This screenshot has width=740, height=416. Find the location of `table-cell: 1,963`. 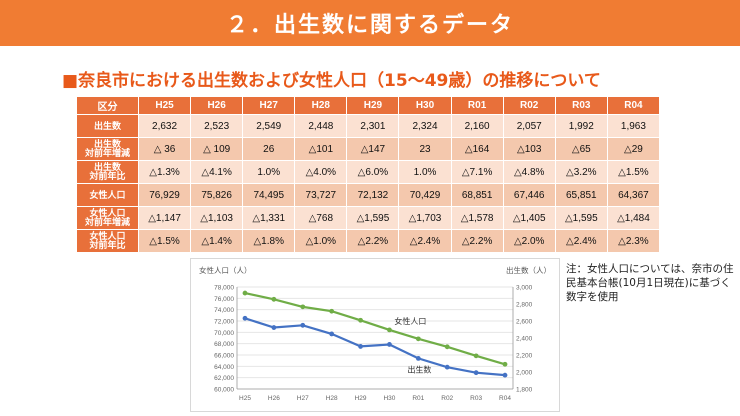

table-cell: 1,963 is located at coordinates (633, 126).